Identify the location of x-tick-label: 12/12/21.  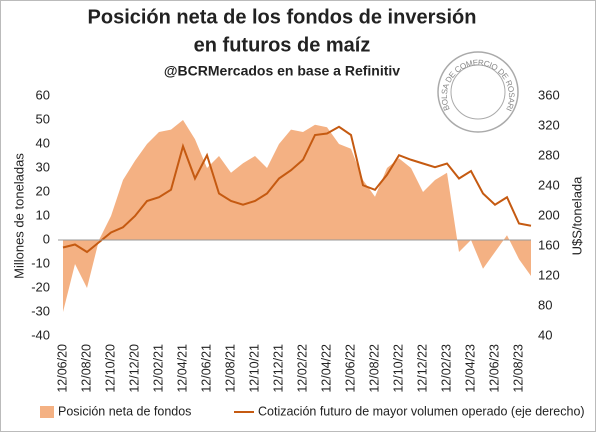
(278, 368).